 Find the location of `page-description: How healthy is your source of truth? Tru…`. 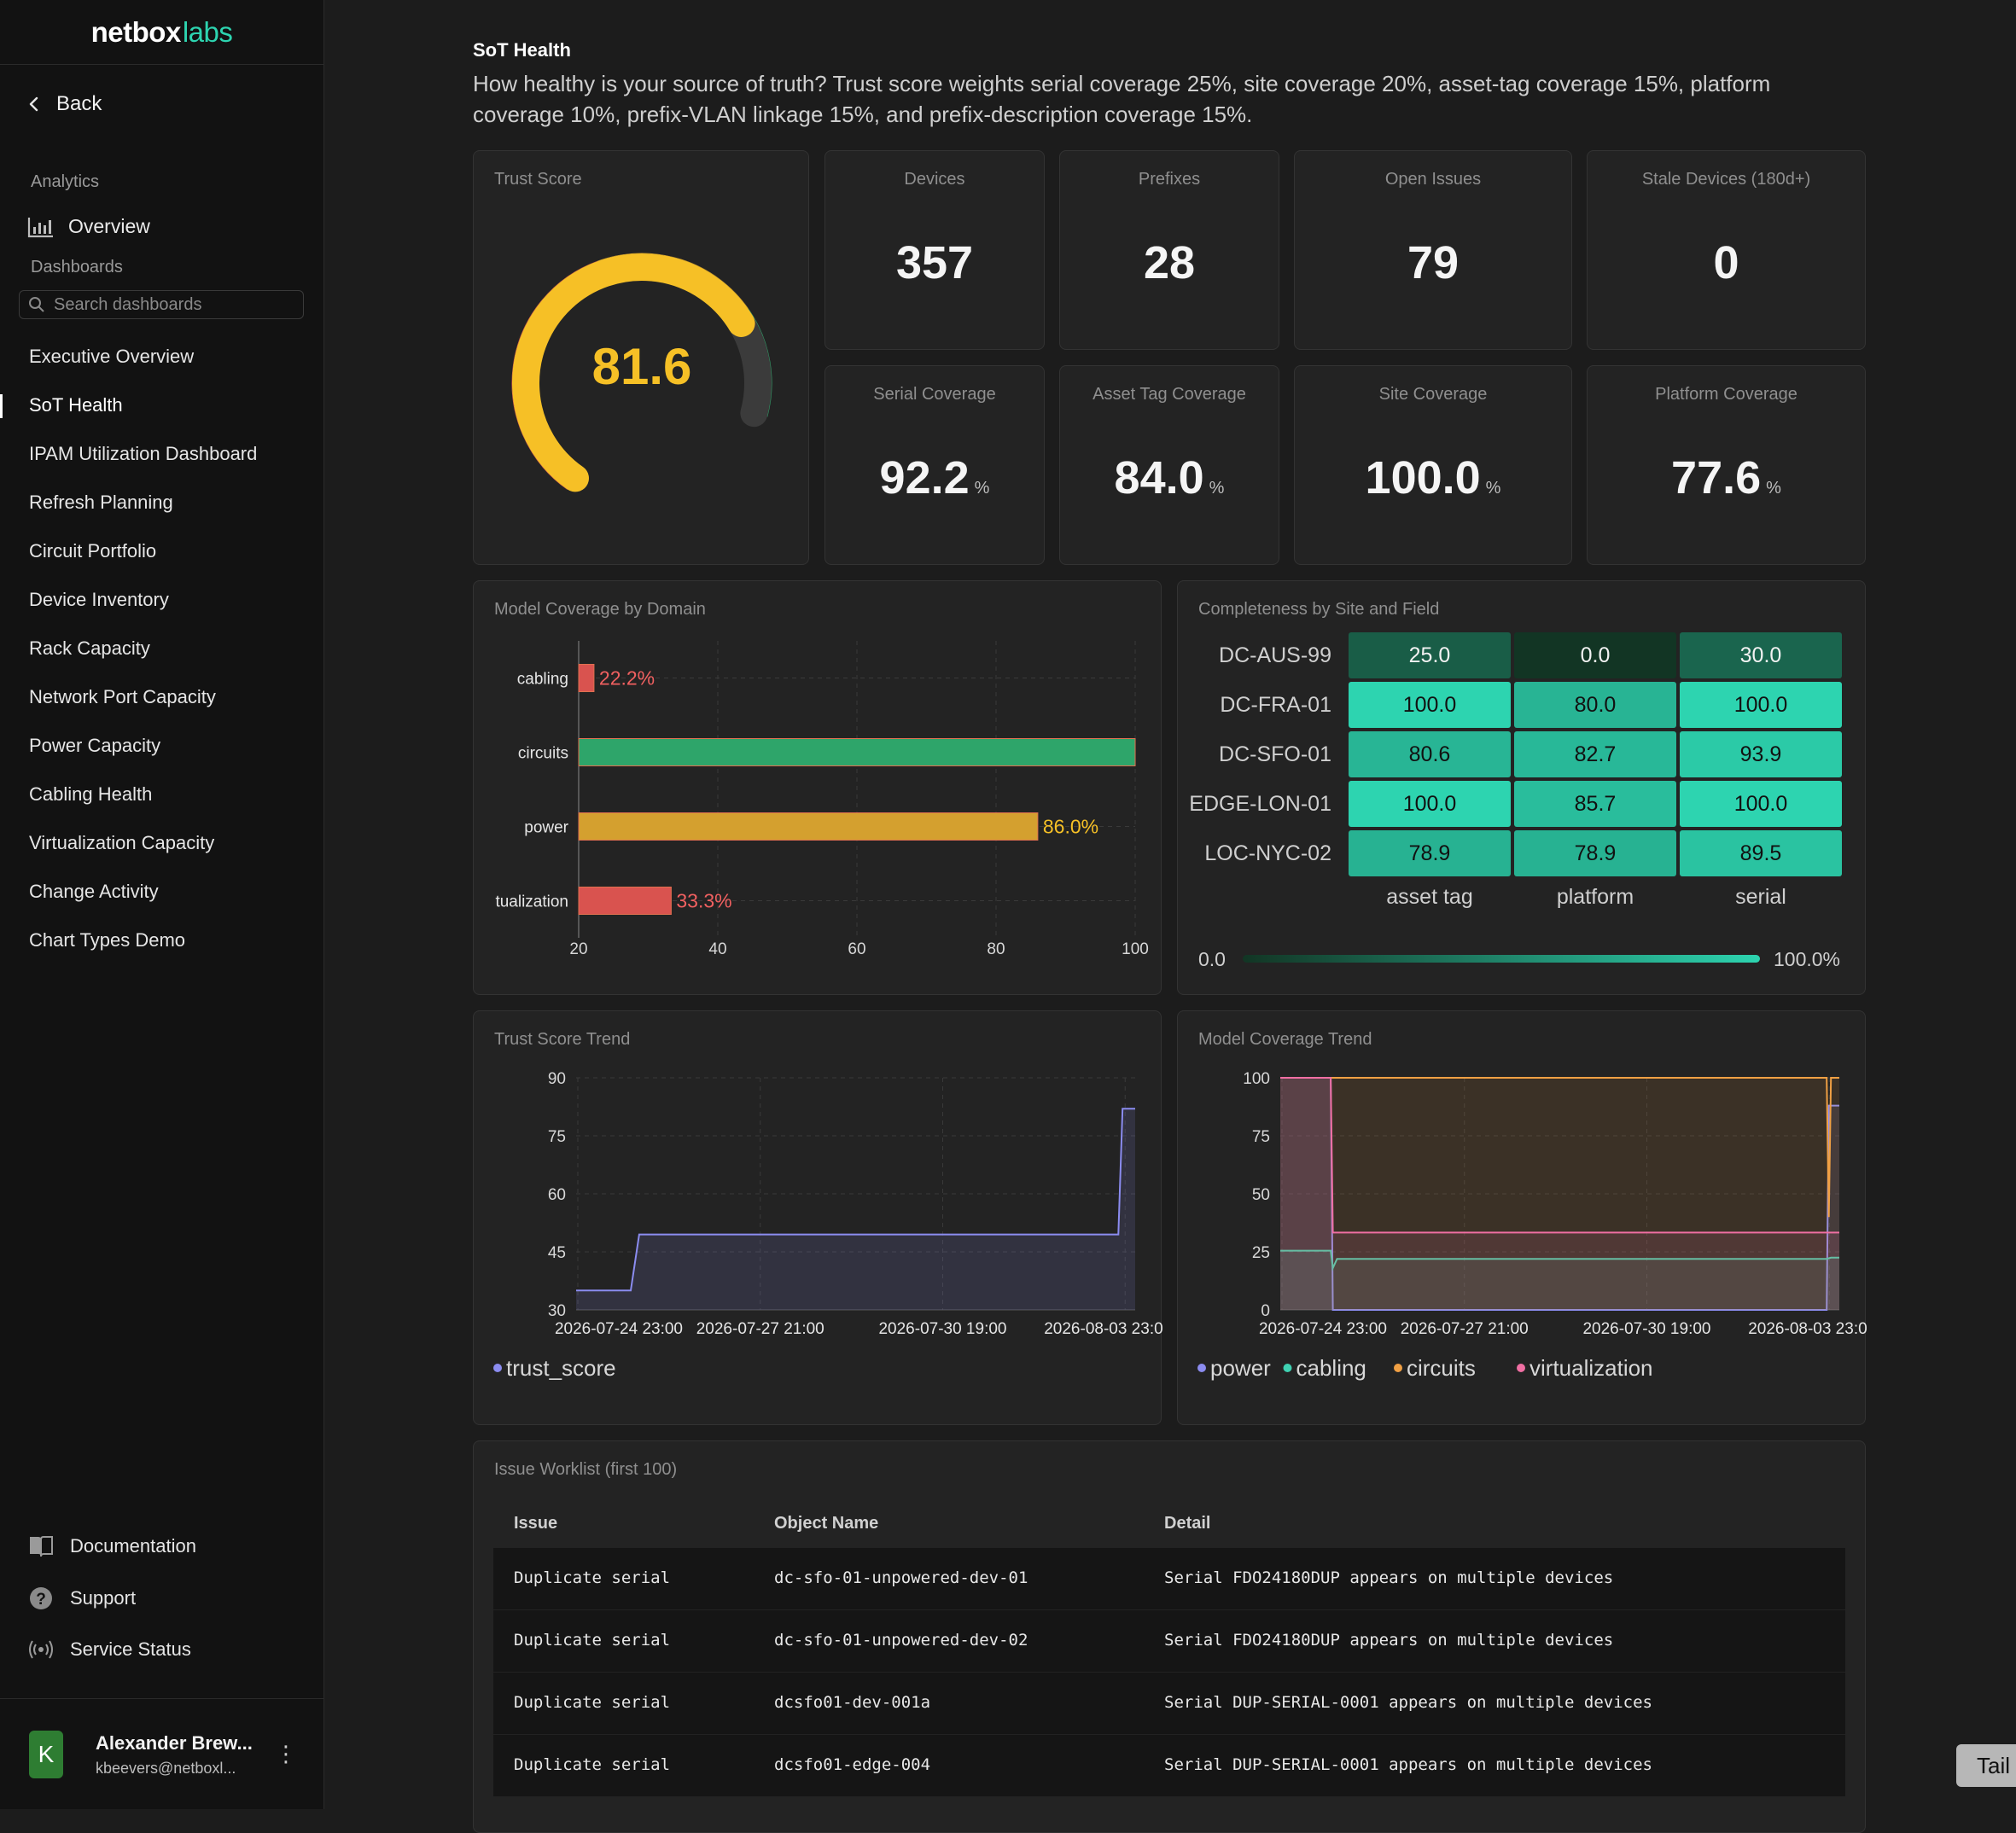

page-description: How healthy is your source of truth? Tru… is located at coordinates (1122, 99).